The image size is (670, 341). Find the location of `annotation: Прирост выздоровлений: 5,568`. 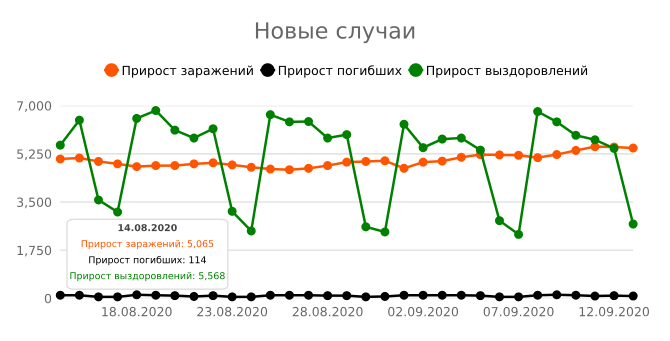

annotation: Прирост выздоровлений: 5,568 is located at coordinates (147, 277).